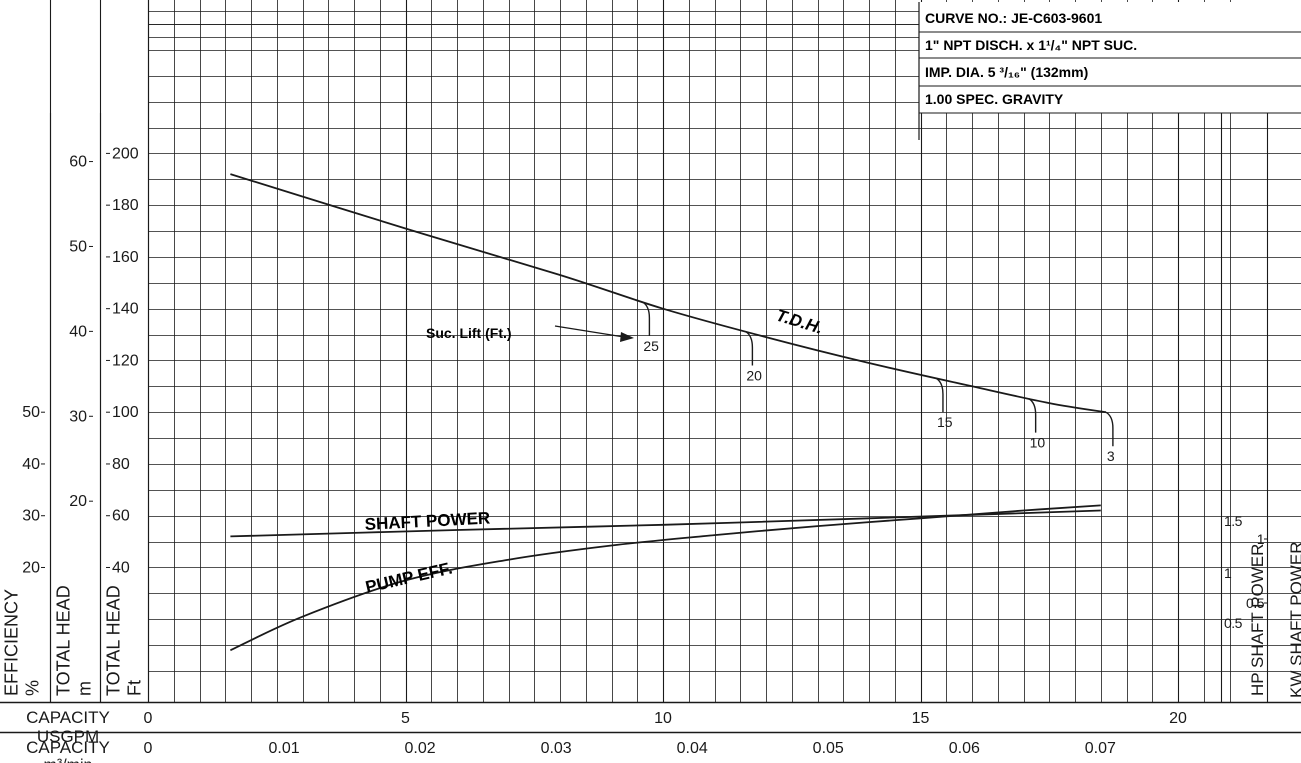 This screenshot has width=1301, height=763. Describe the element at coordinates (1100, 748) in the screenshot. I see `x-tick-m3min: 0.07` at that location.